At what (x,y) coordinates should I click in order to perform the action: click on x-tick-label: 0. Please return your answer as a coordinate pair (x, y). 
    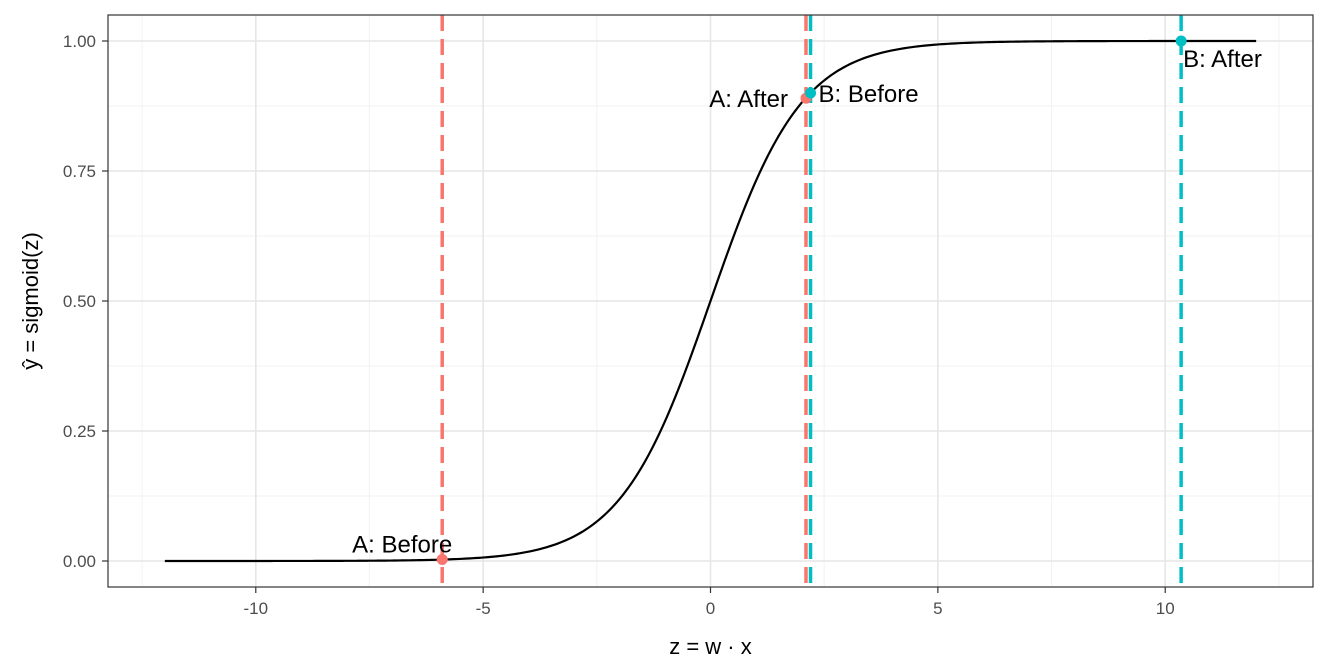
    Looking at the image, I should click on (710, 608).